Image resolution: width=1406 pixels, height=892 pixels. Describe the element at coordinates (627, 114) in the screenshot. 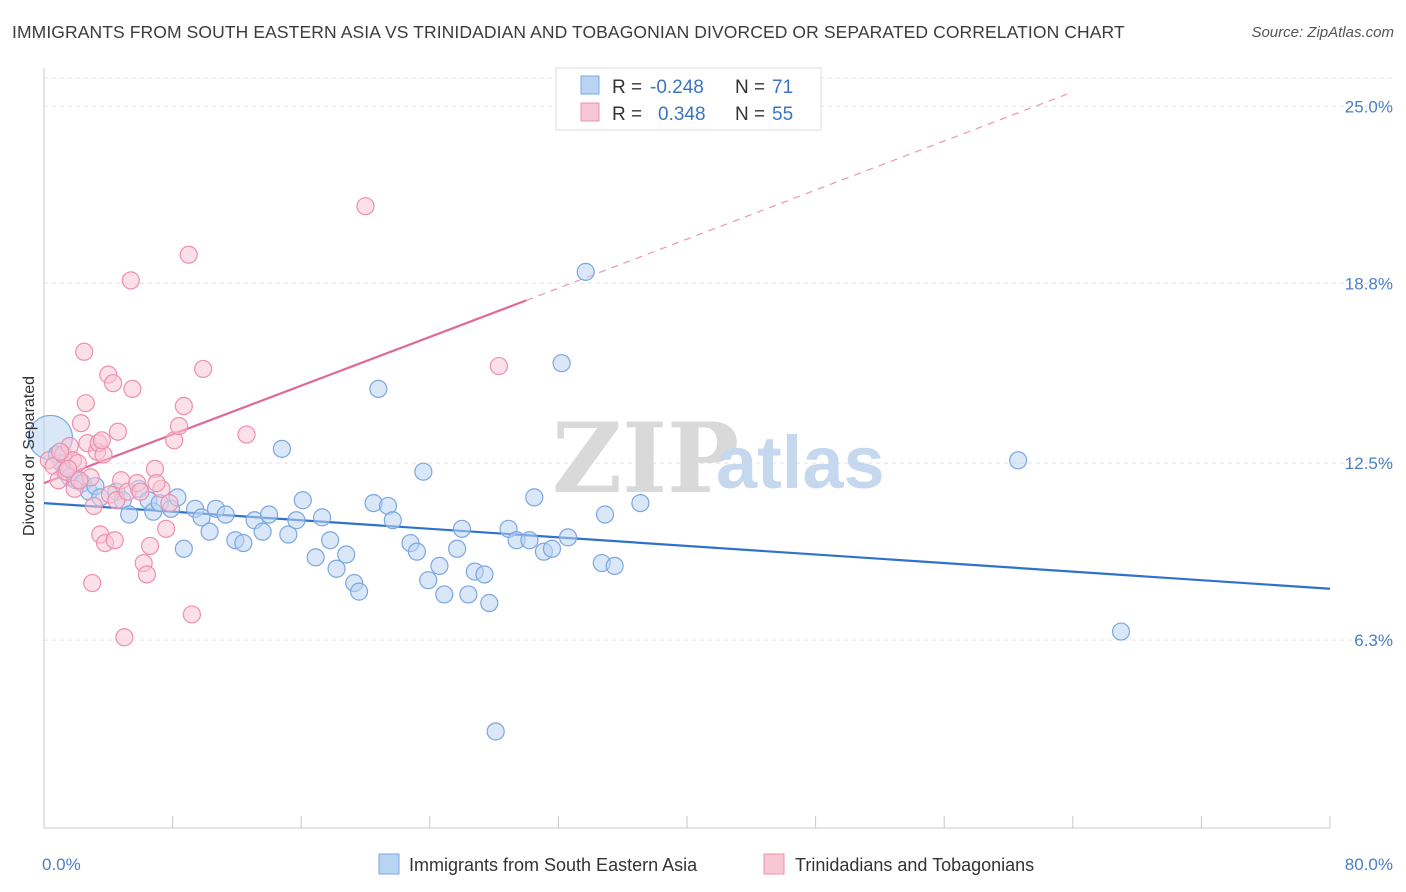

I see `legend-r-label-2: R =` at that location.